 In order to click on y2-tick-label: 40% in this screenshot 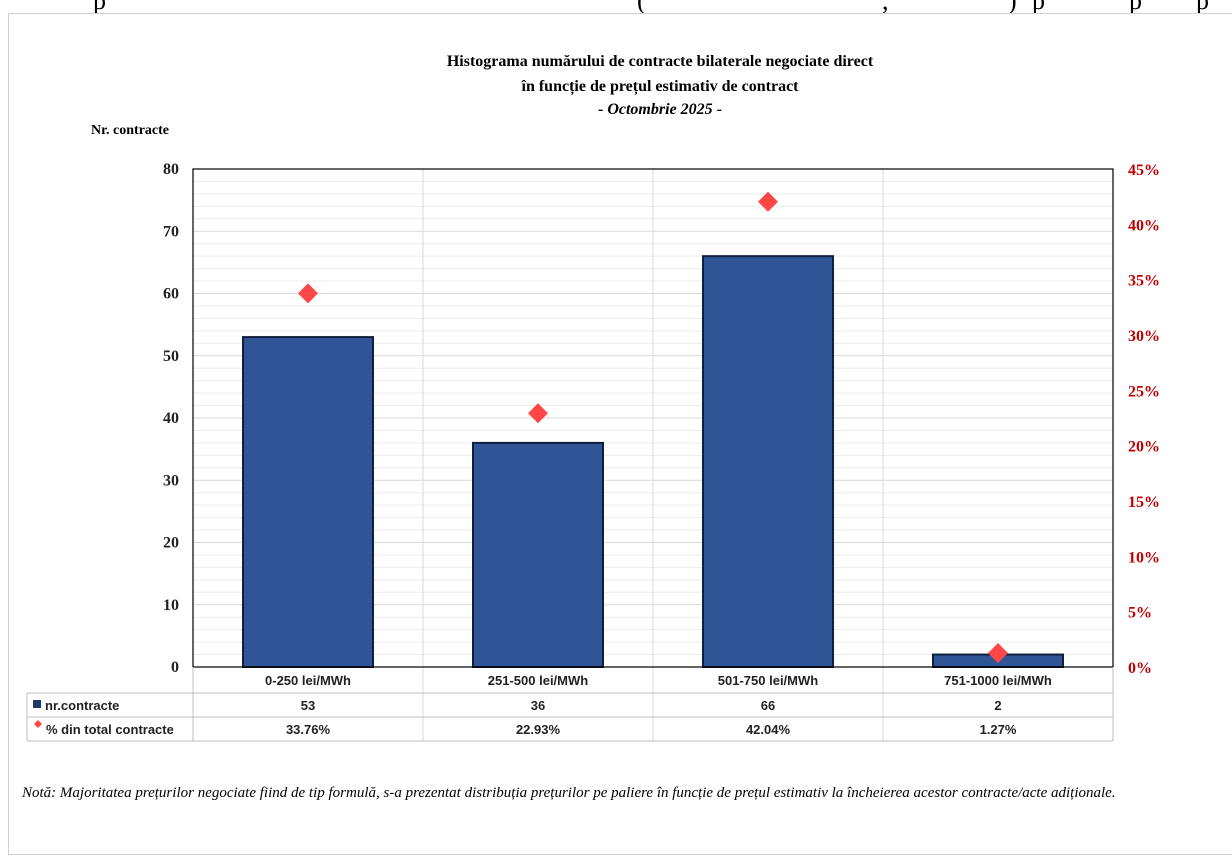, I will do `click(1144, 225)`.